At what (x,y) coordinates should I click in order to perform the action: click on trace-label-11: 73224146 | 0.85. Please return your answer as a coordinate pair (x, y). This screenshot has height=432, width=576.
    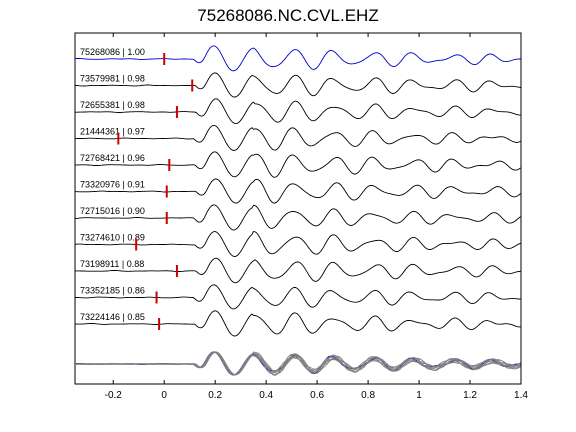
    Looking at the image, I should click on (112, 317).